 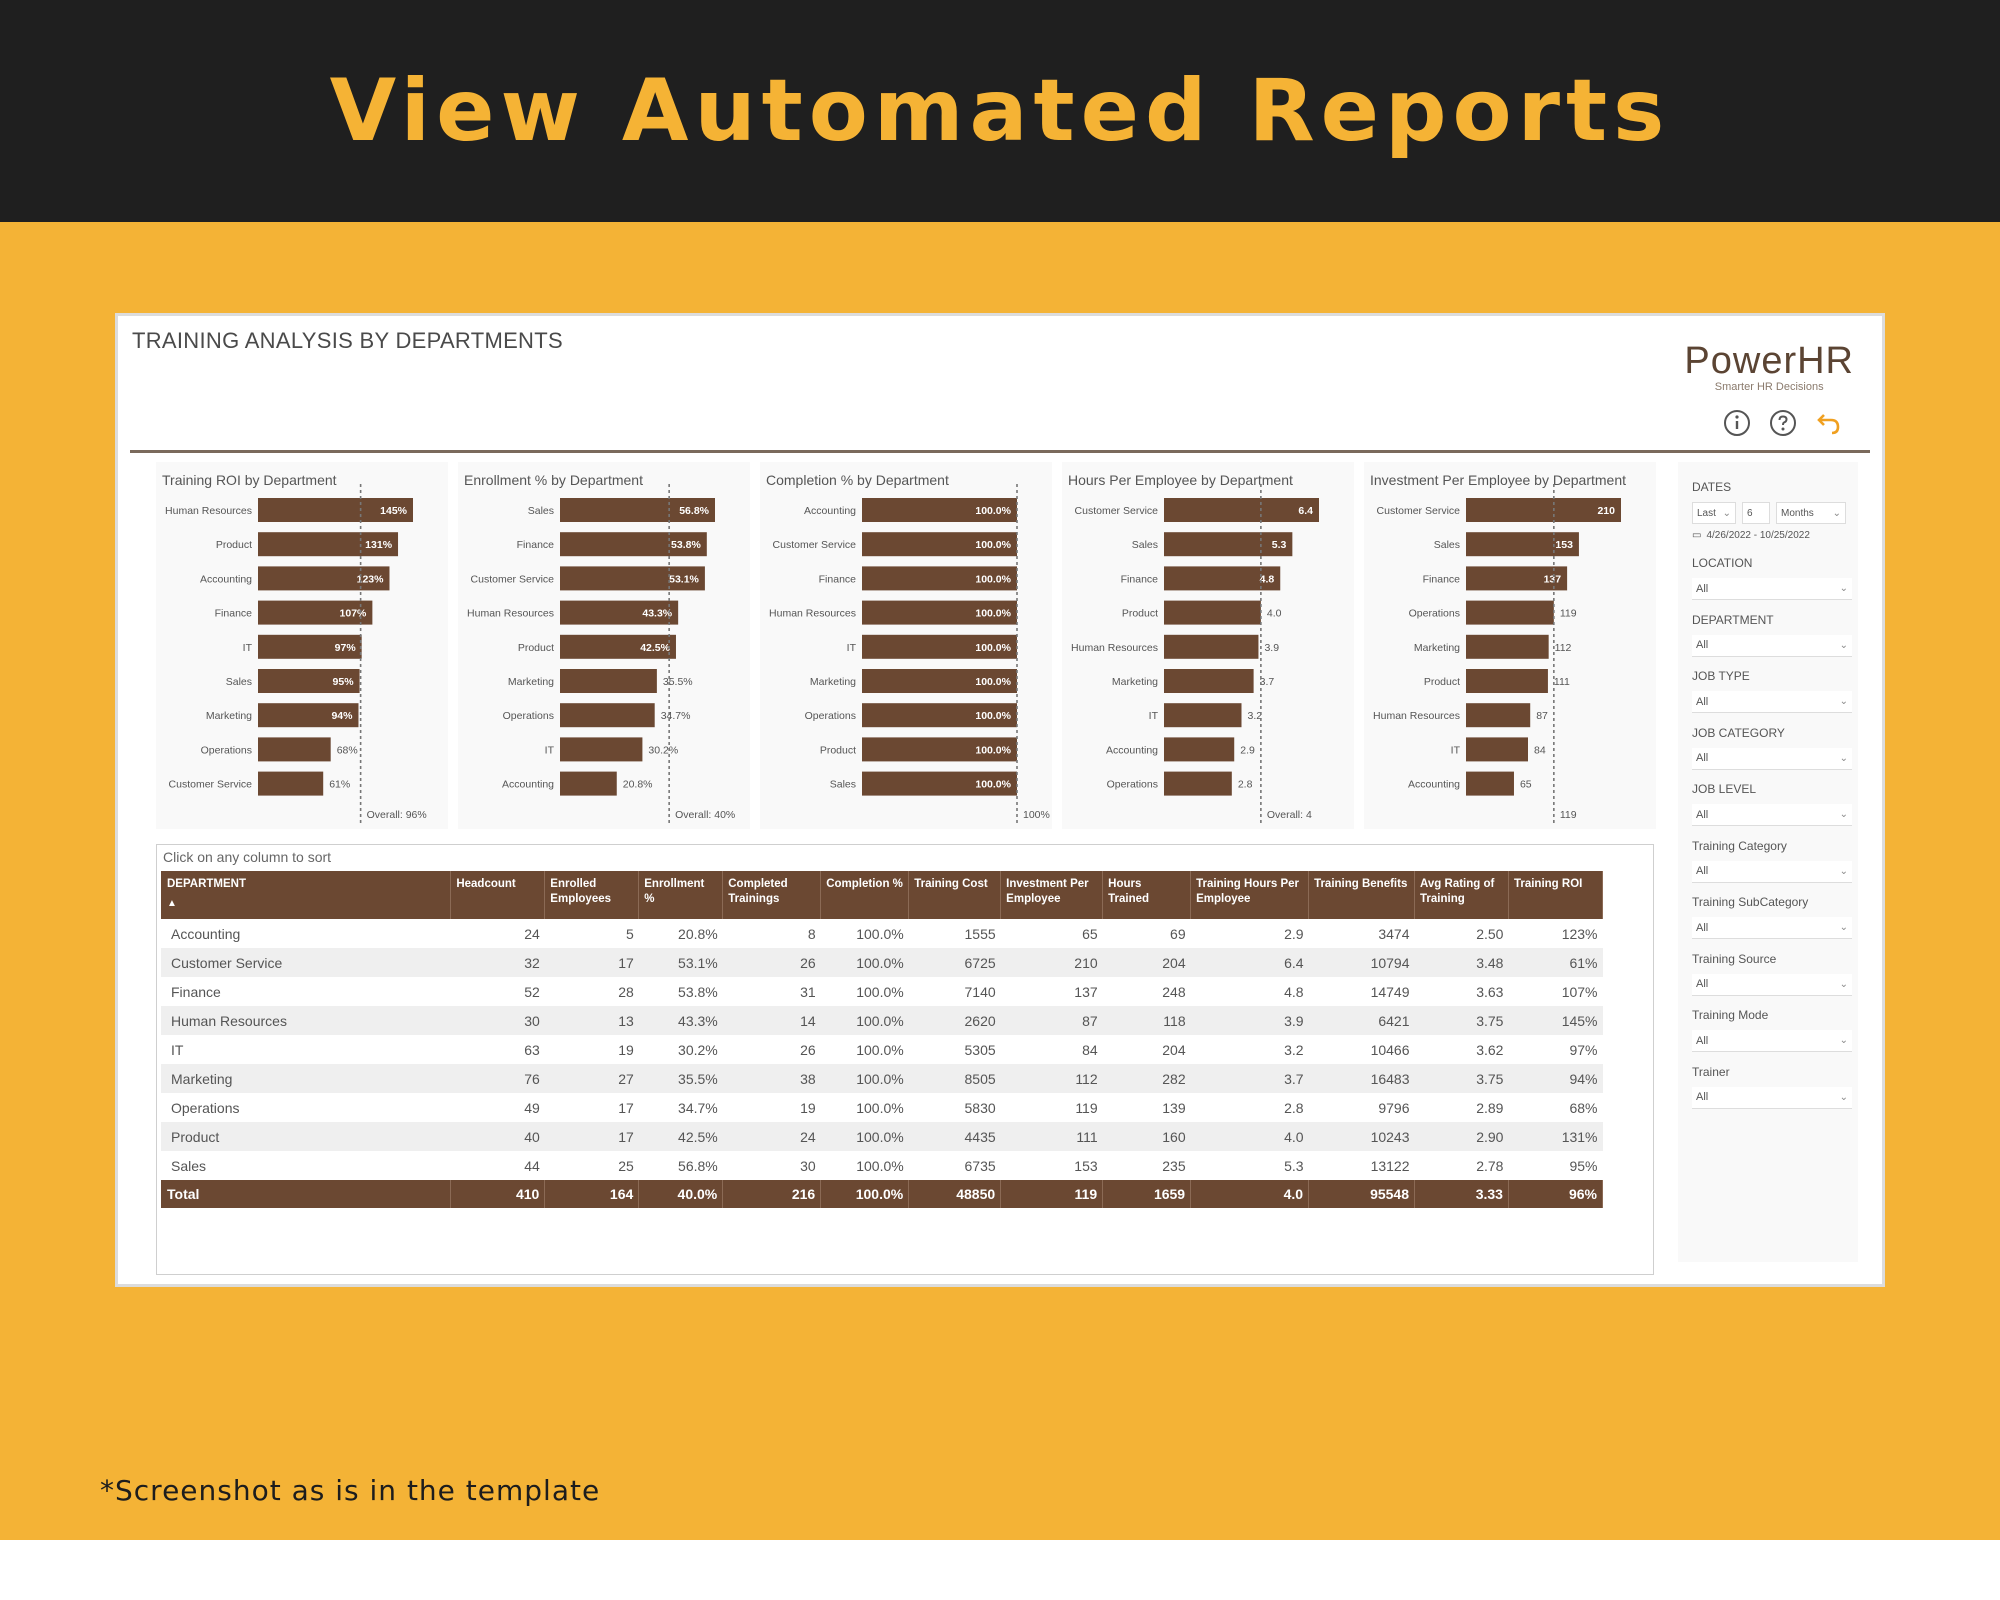 What do you see at coordinates (1086, 991) in the screenshot?
I see `table-cell: 137` at bounding box center [1086, 991].